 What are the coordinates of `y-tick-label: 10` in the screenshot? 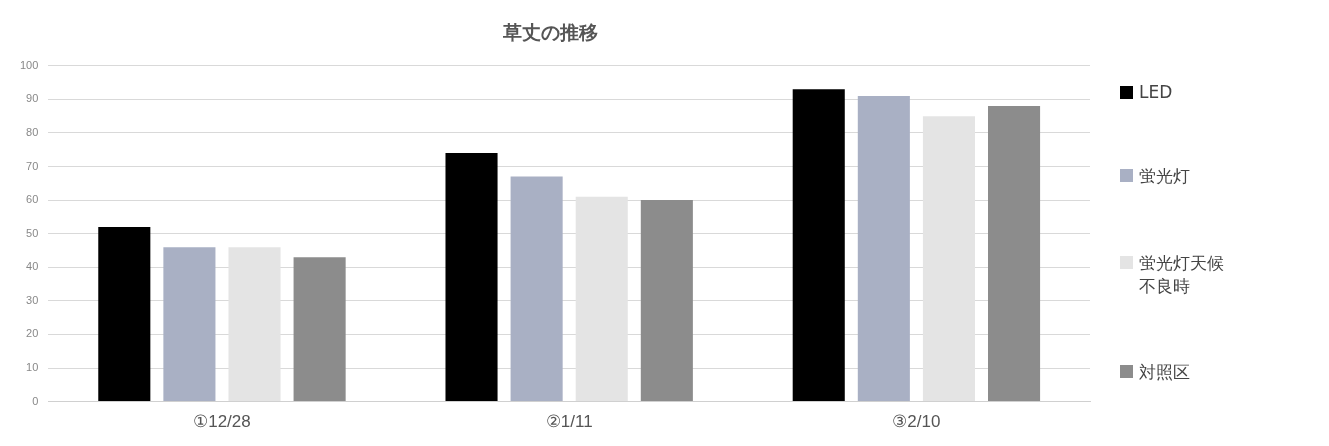 It's located at (32, 367).